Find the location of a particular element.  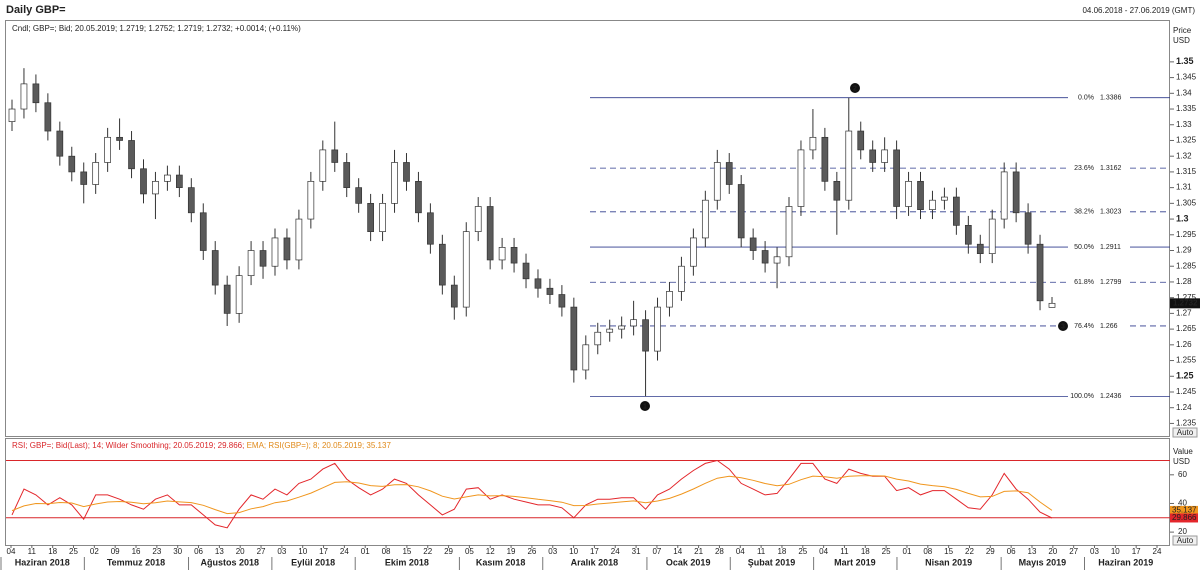

price-axis-label: Price is located at coordinates (1182, 30).